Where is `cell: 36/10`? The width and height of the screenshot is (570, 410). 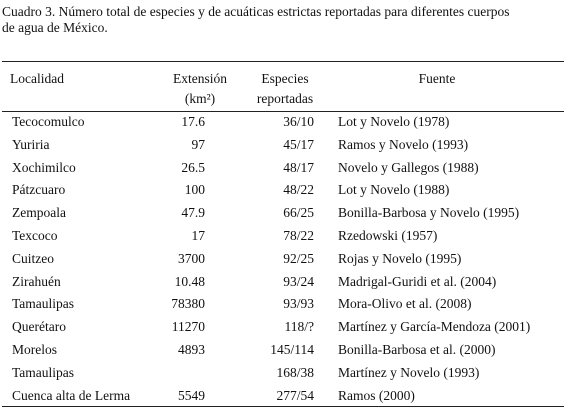 cell: 36/10 is located at coordinates (298, 121).